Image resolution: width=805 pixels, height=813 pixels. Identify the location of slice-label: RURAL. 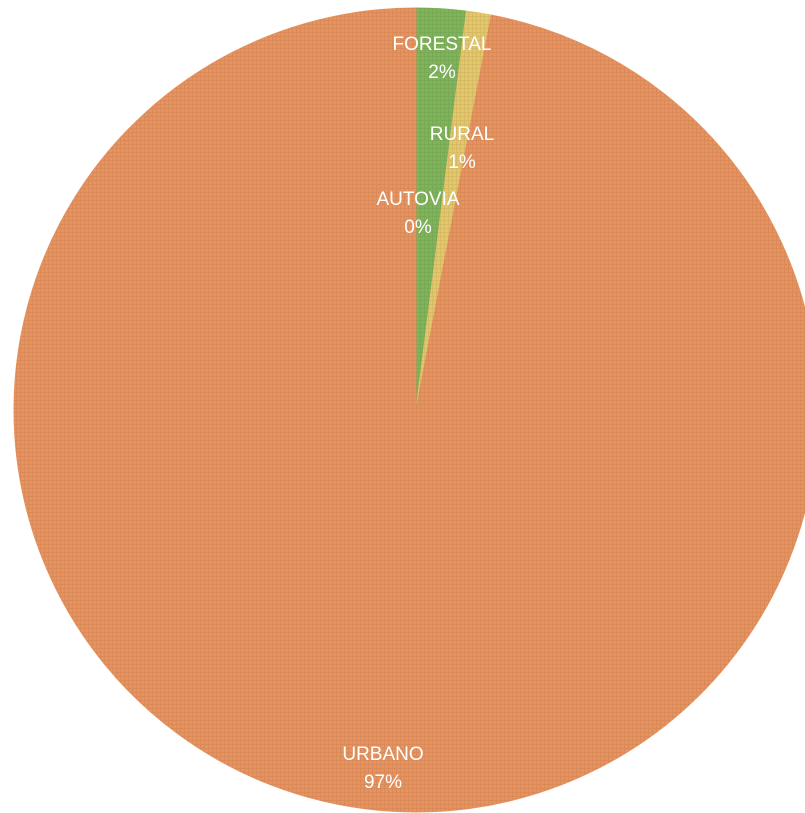
(462, 134).